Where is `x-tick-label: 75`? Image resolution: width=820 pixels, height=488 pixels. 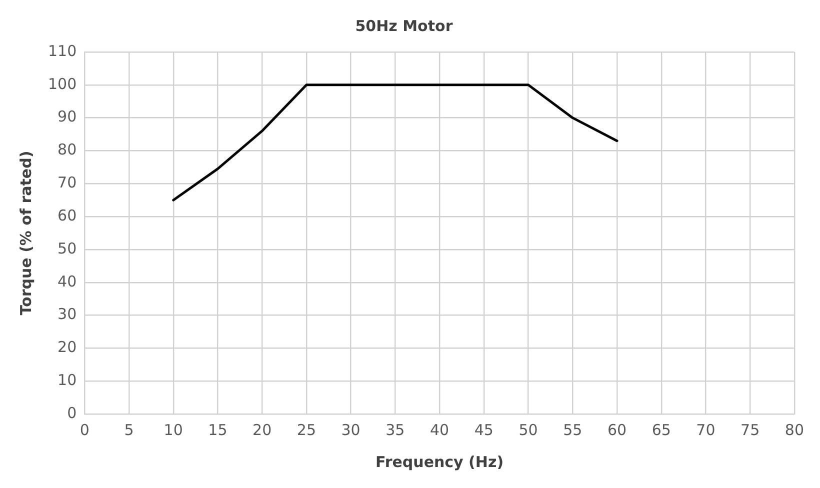 x-tick-label: 75 is located at coordinates (750, 429).